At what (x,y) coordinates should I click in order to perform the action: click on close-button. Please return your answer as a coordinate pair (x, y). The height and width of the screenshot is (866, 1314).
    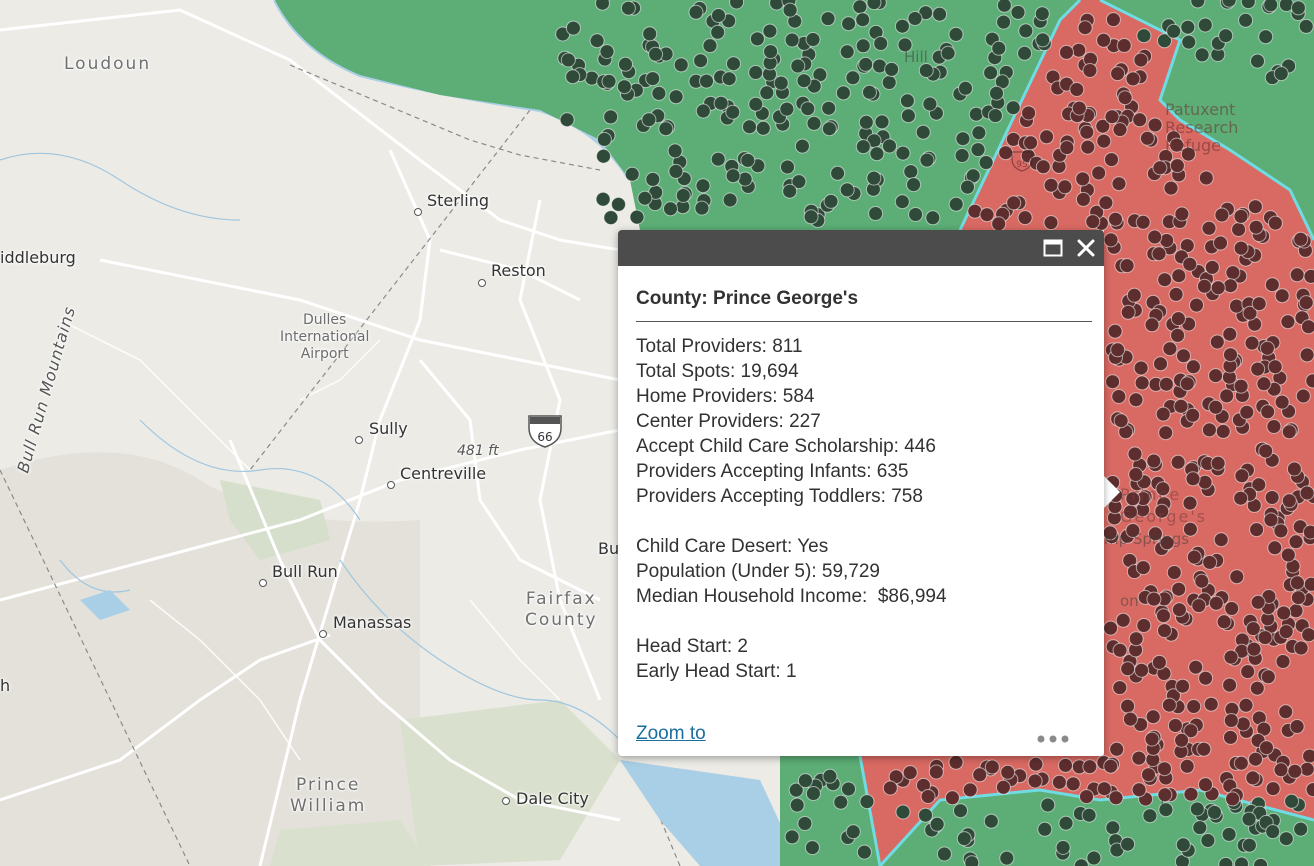
    Looking at the image, I should click on (1086, 248).